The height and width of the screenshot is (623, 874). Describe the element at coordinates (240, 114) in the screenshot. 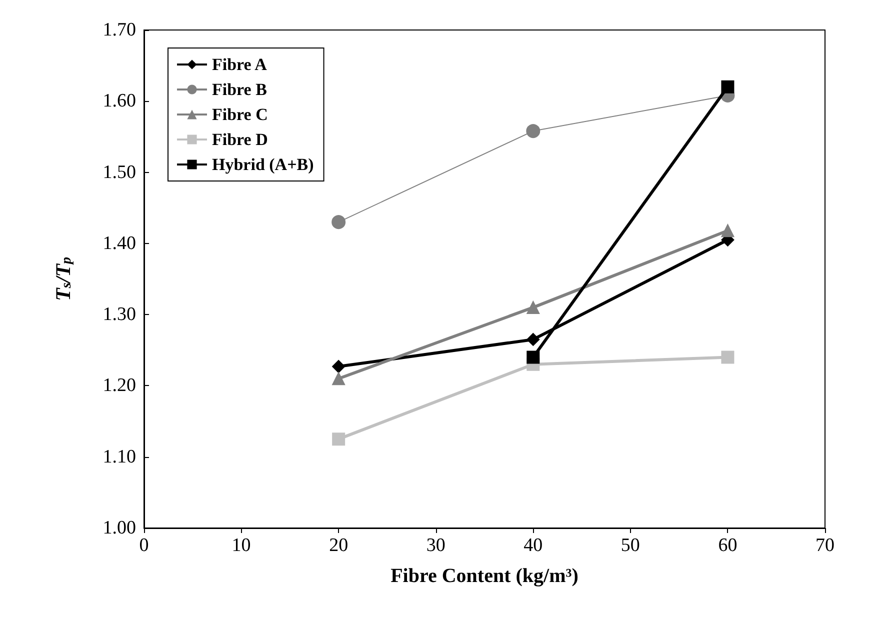

I see `legend-label: Fibre C` at that location.